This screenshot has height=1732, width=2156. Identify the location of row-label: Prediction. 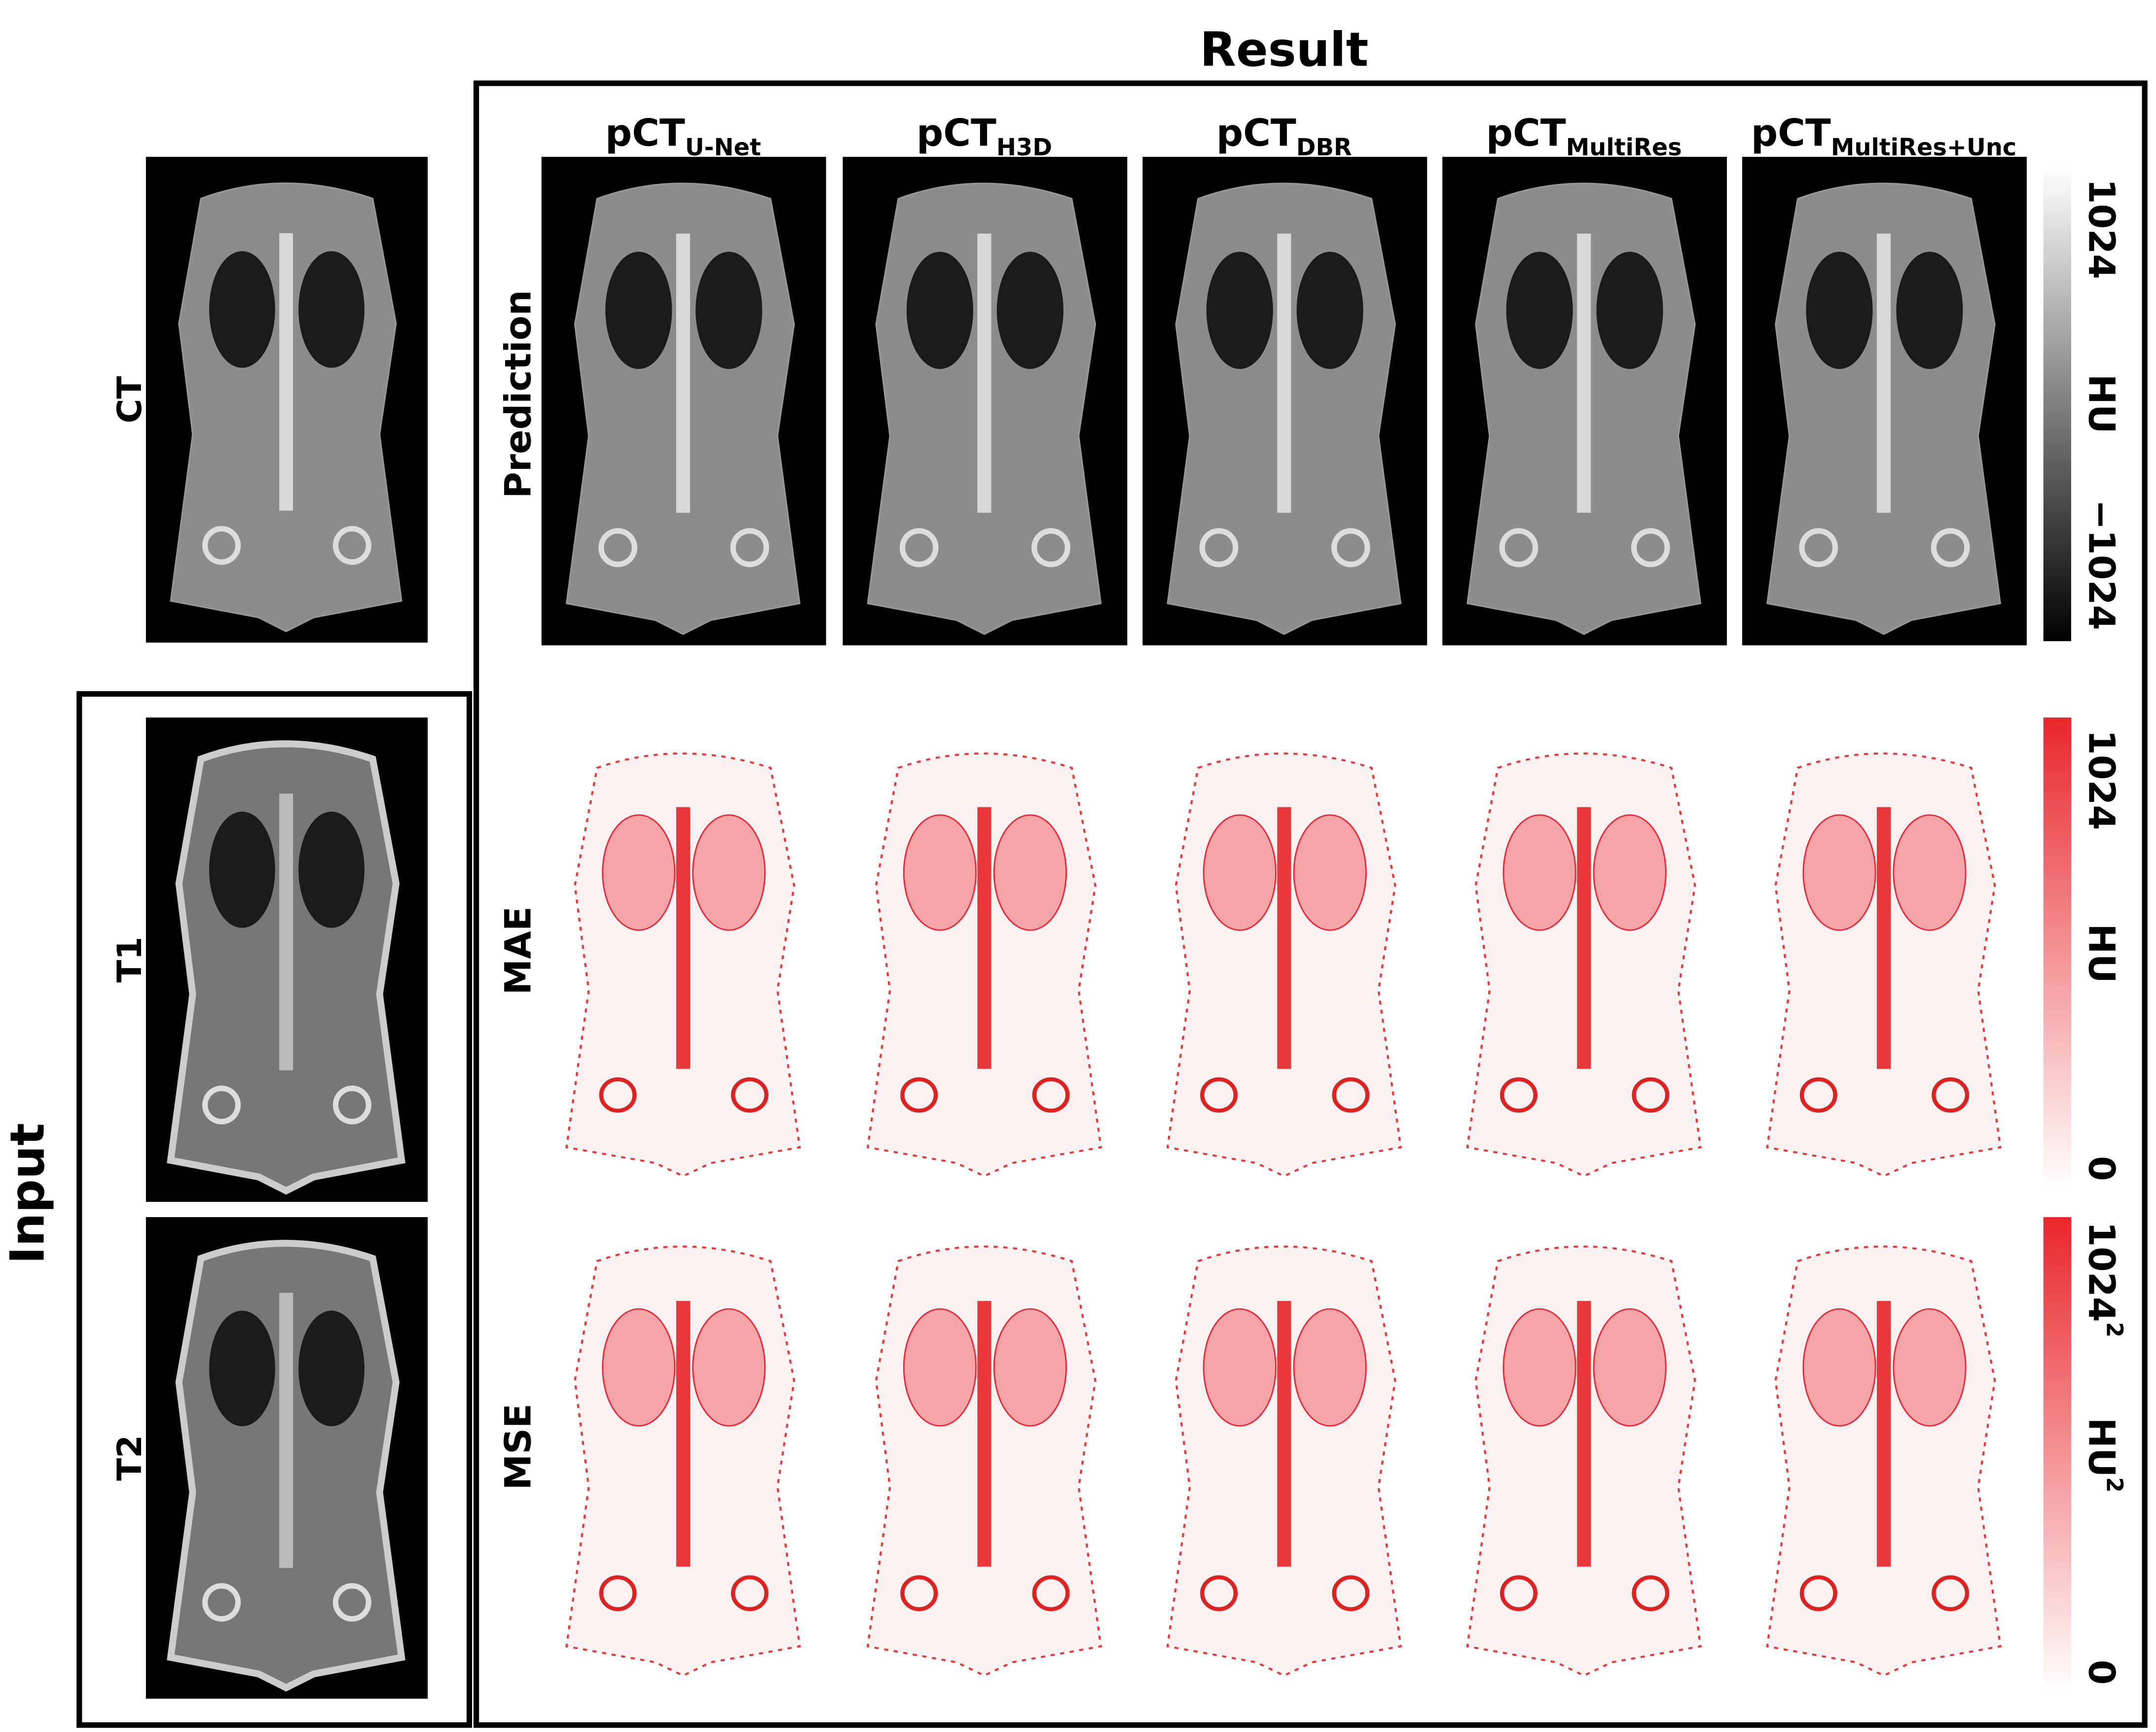
(519, 395).